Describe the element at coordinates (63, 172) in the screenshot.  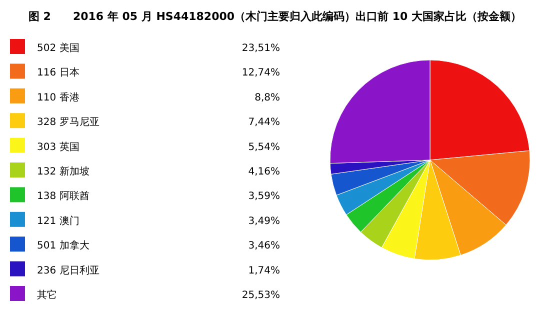
I see `legend-label: 132 新加坡` at that location.